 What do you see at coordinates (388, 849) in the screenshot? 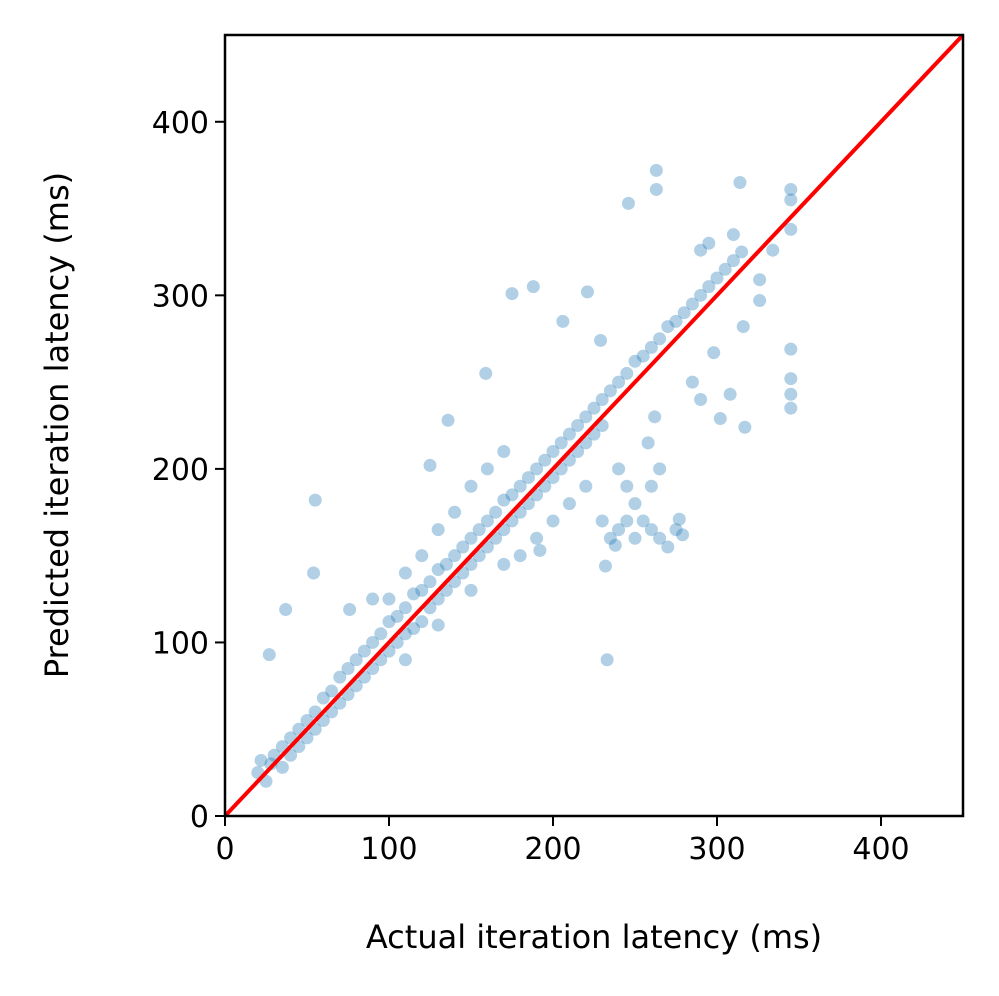
I see `x-tick-label: 100` at bounding box center [388, 849].